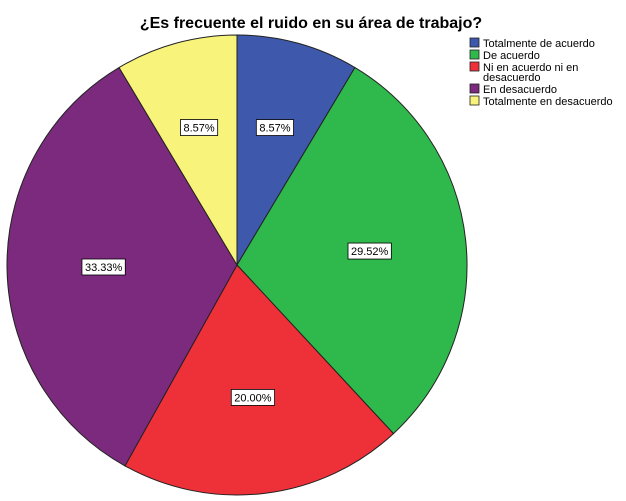  What do you see at coordinates (548, 102) in the screenshot?
I see `legend-label: Totalmente en desacuerdo` at bounding box center [548, 102].